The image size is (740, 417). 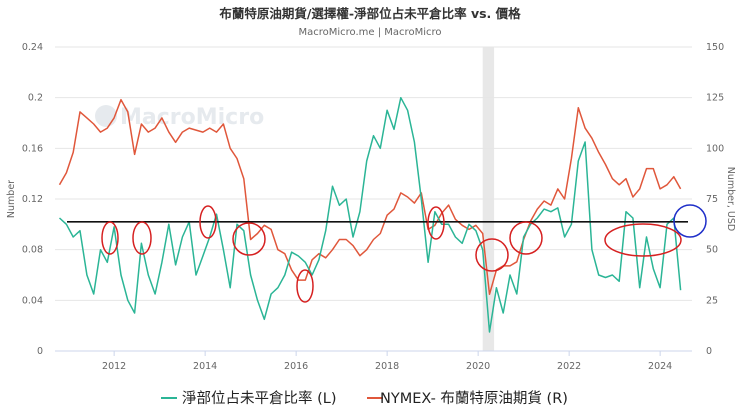 I want to click on y-left-axis-label: Number, so click(x=11, y=199).